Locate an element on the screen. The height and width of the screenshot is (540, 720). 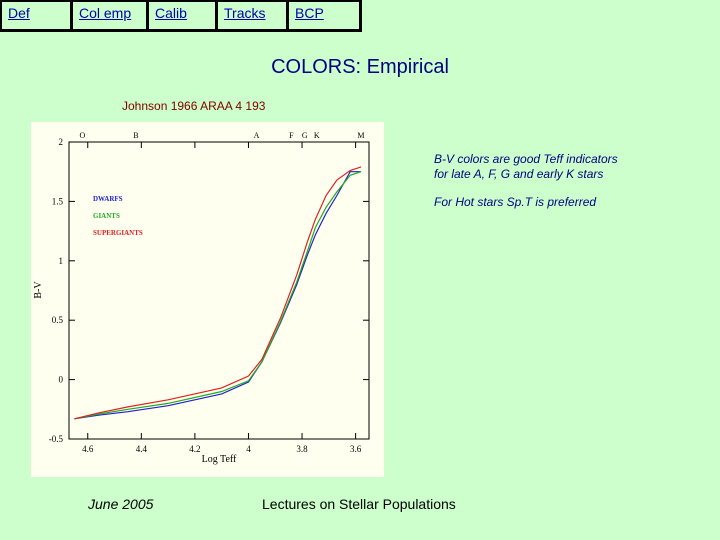
reference-citation: Johnson 1966 ARAA 4 193 is located at coordinates (194, 106).